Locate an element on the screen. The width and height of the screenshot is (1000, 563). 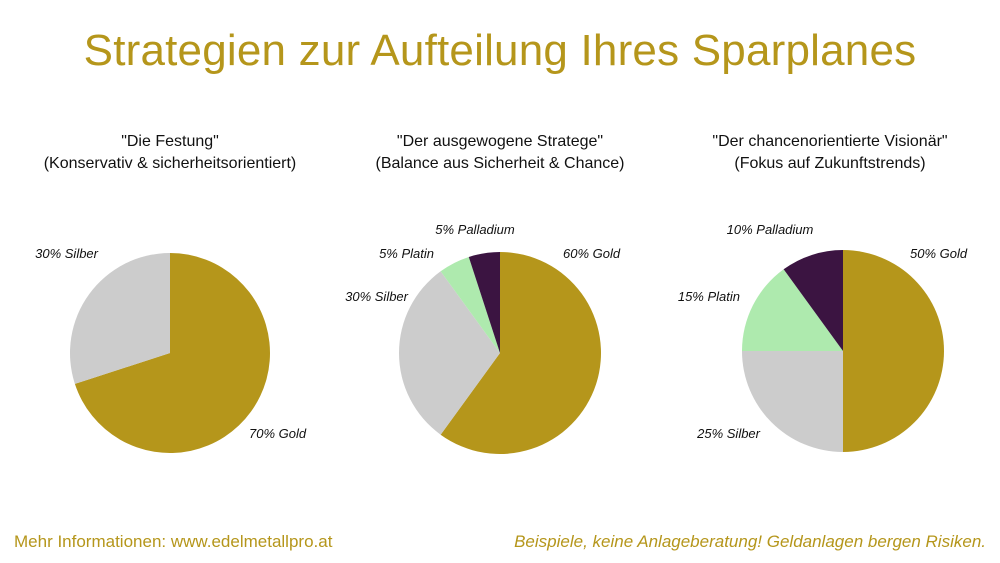
slice-label-palladium: 10% Palladium is located at coordinates (770, 229).